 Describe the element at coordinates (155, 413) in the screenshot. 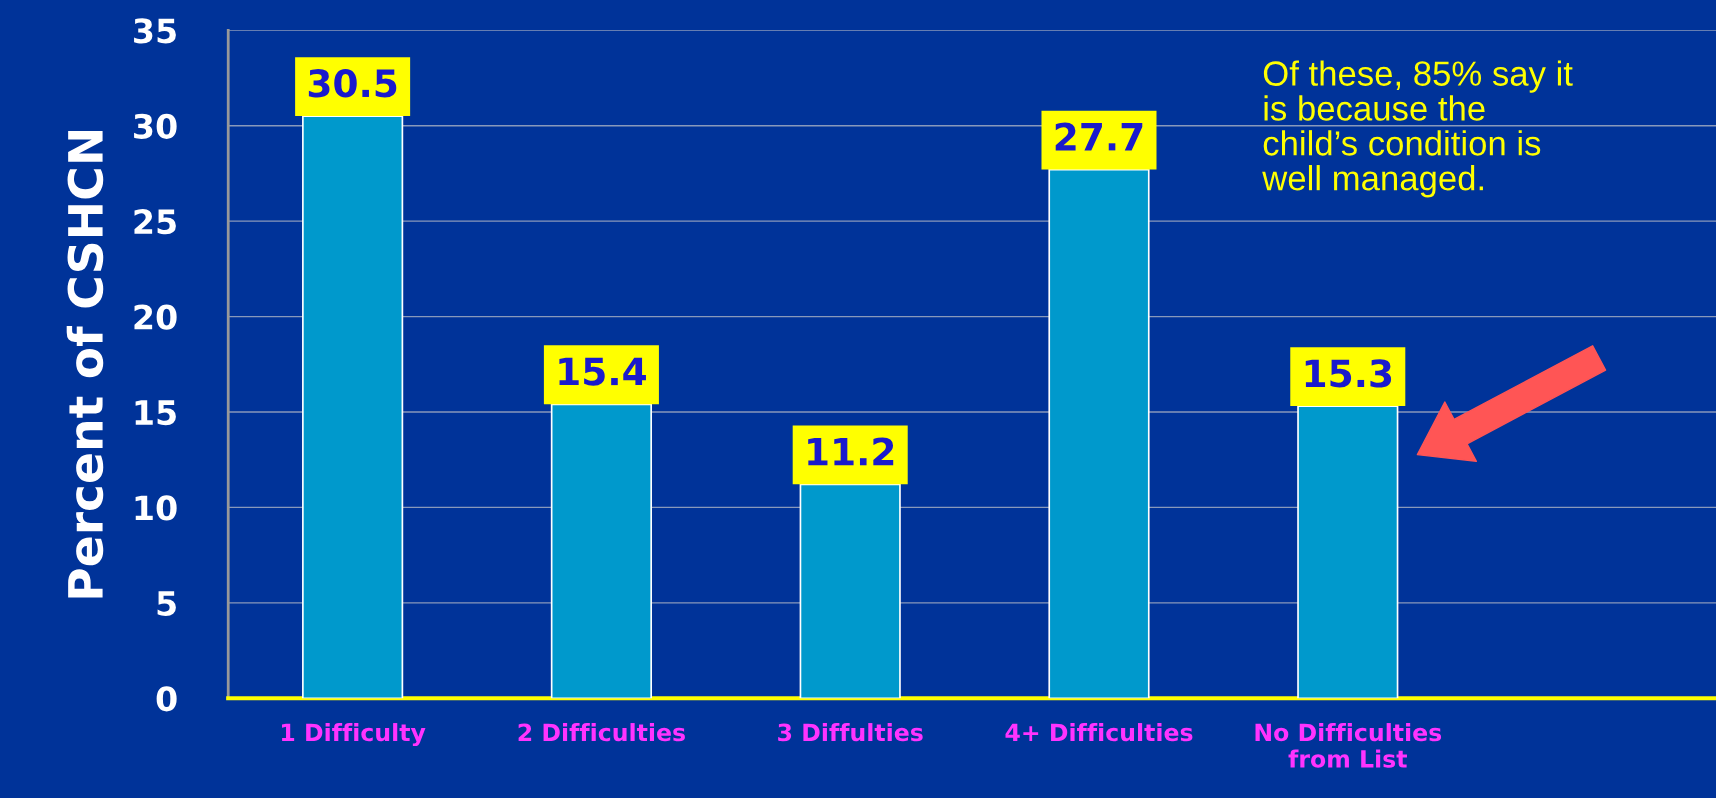

I see `y-tick-label: 15` at that location.